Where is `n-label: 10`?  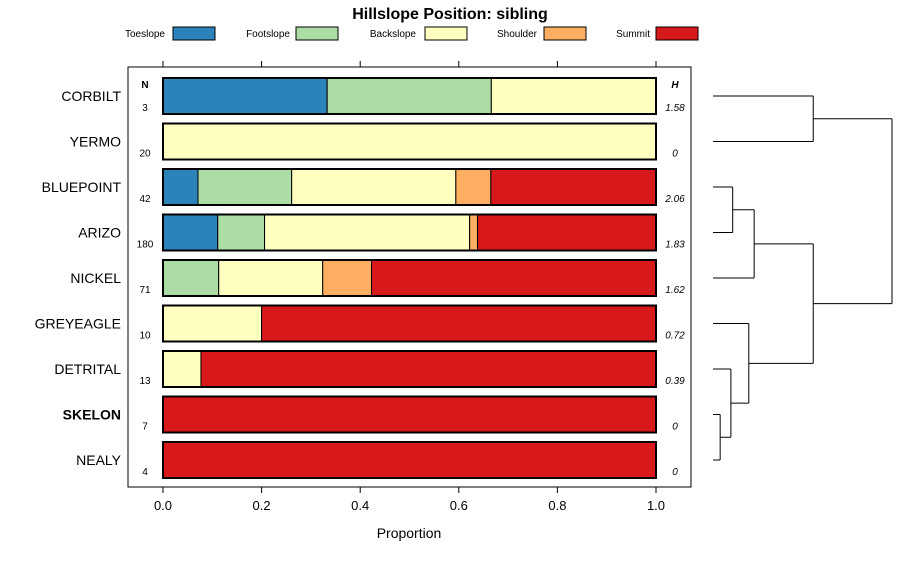
n-label: 10 is located at coordinates (145, 336).